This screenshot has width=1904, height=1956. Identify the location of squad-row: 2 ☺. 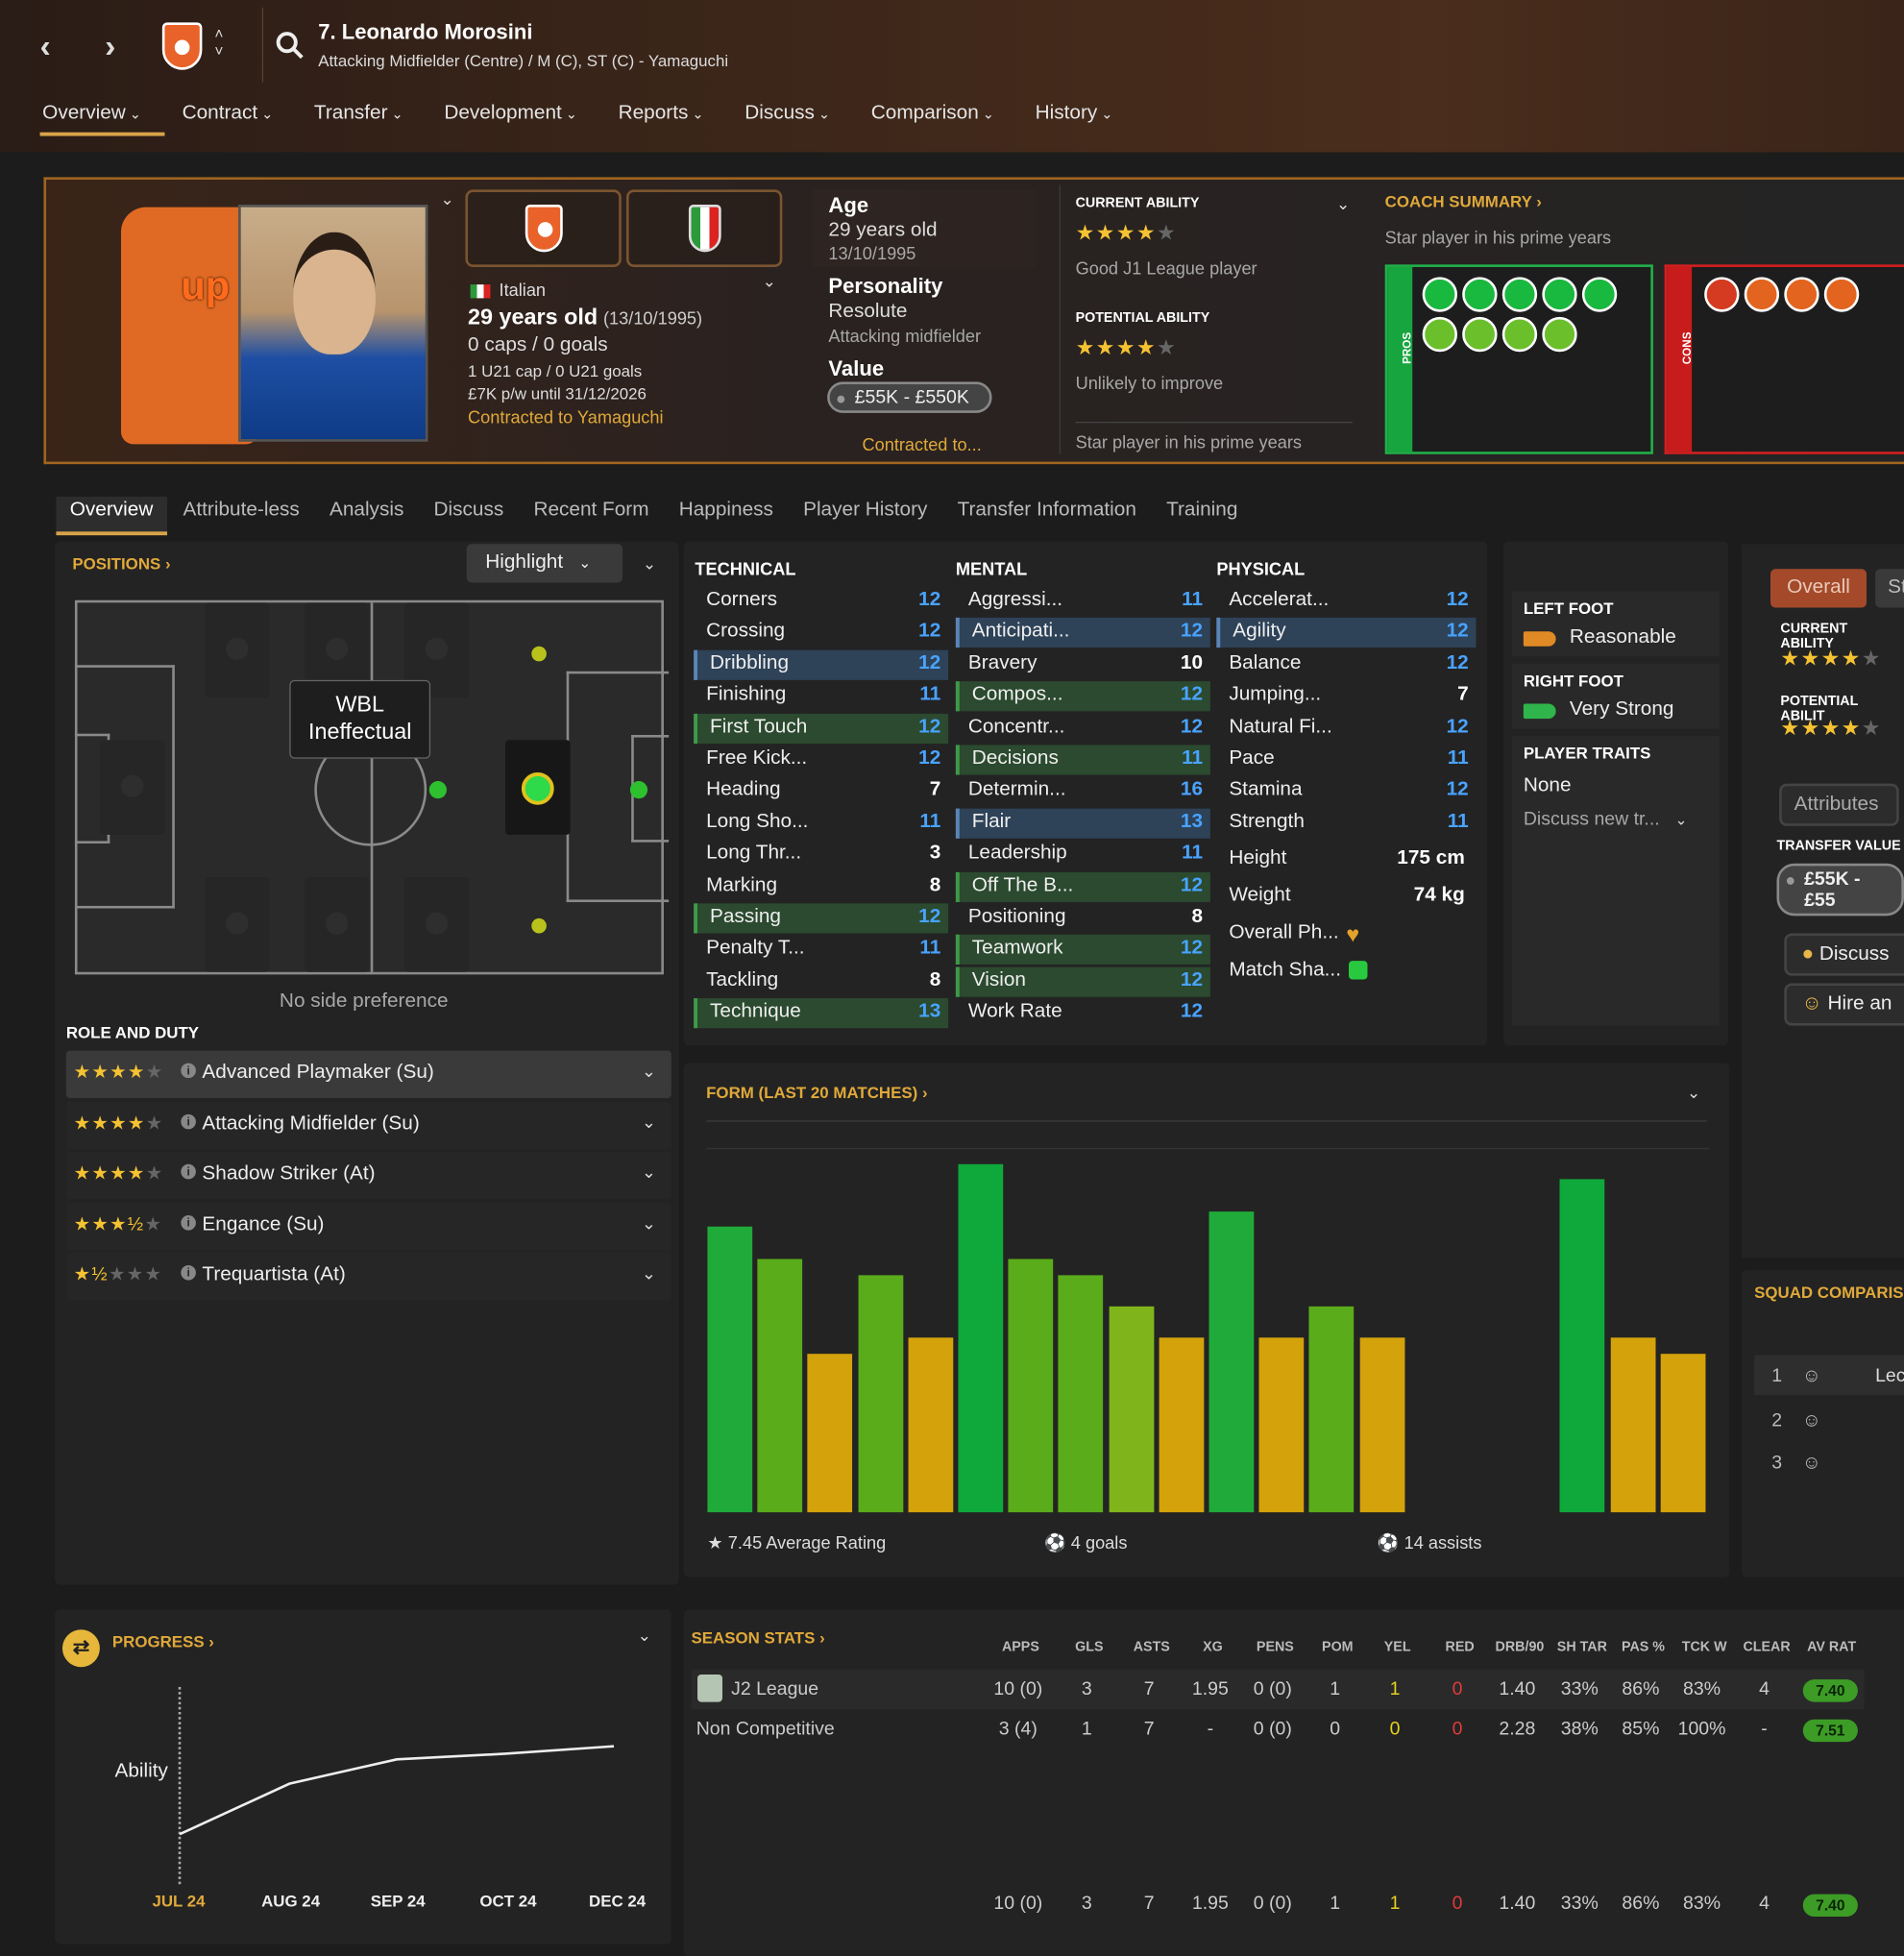
(1787, 1415).